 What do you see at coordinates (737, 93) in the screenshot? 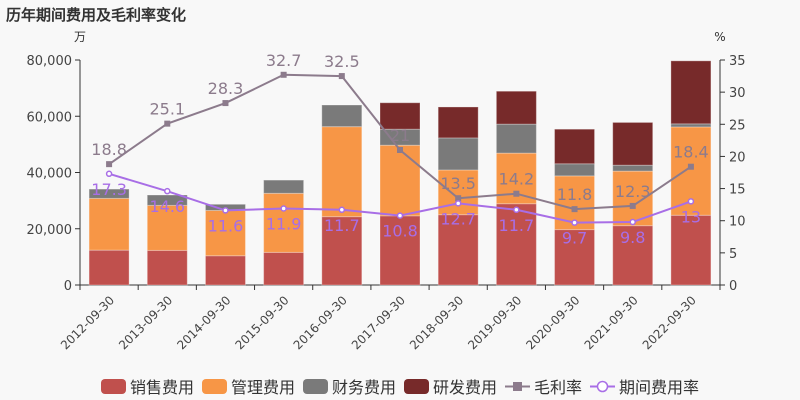
I see `right-tick-label: 30` at bounding box center [737, 93].